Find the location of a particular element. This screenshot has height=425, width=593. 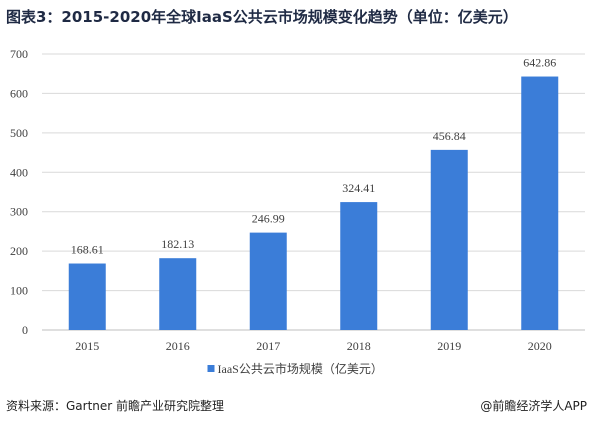

x-tick-label: 2016 is located at coordinates (178, 346).